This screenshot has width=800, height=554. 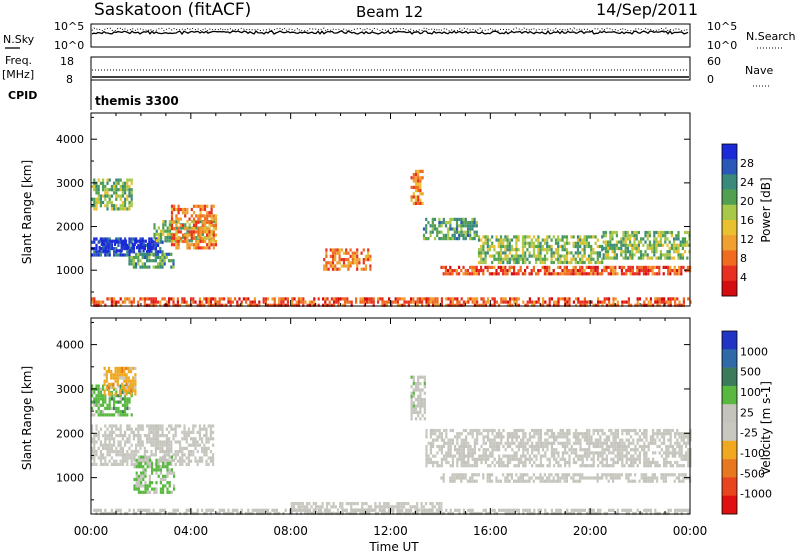 What do you see at coordinates (70, 389) in the screenshot?
I see `y-tick-label: 3000` at bounding box center [70, 389].